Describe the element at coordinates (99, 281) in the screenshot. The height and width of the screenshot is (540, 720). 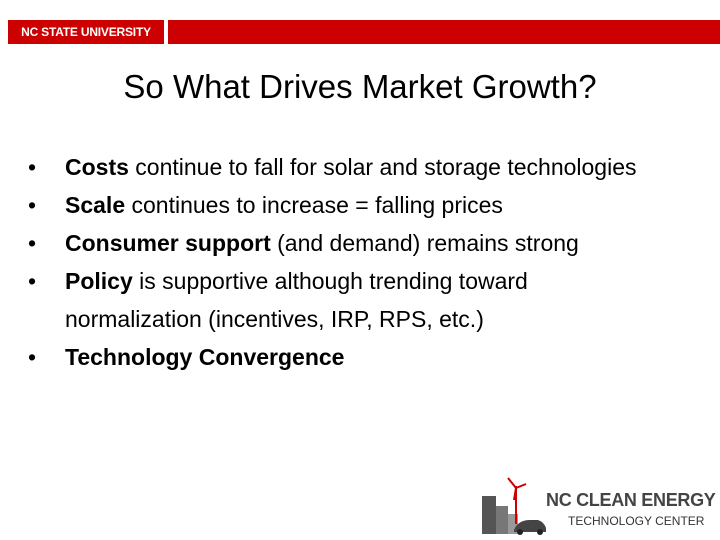
I see `bullet-bold: Policy` at that location.